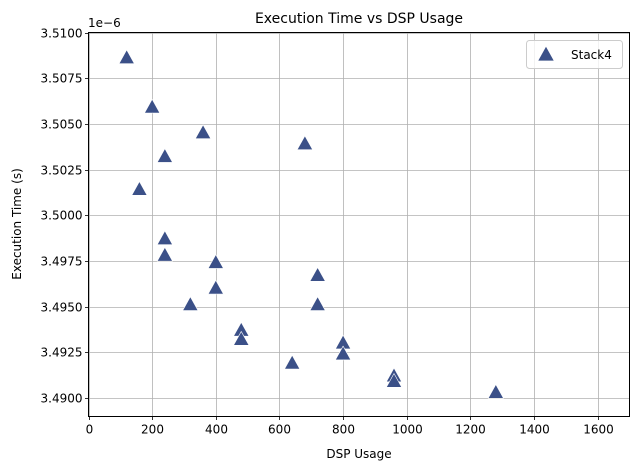 This screenshot has width=640, height=474. I want to click on x-tick-label: 200, so click(152, 430).